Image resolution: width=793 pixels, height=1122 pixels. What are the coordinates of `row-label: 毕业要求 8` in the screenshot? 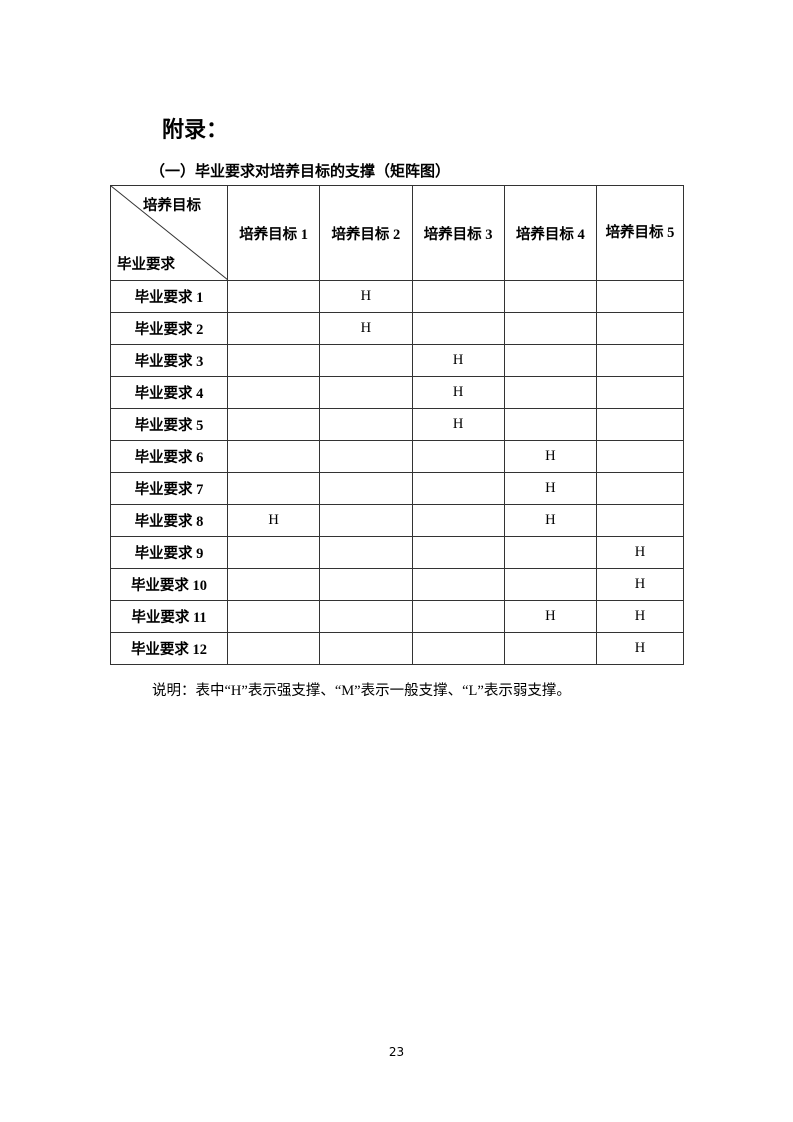 It's located at (169, 520).